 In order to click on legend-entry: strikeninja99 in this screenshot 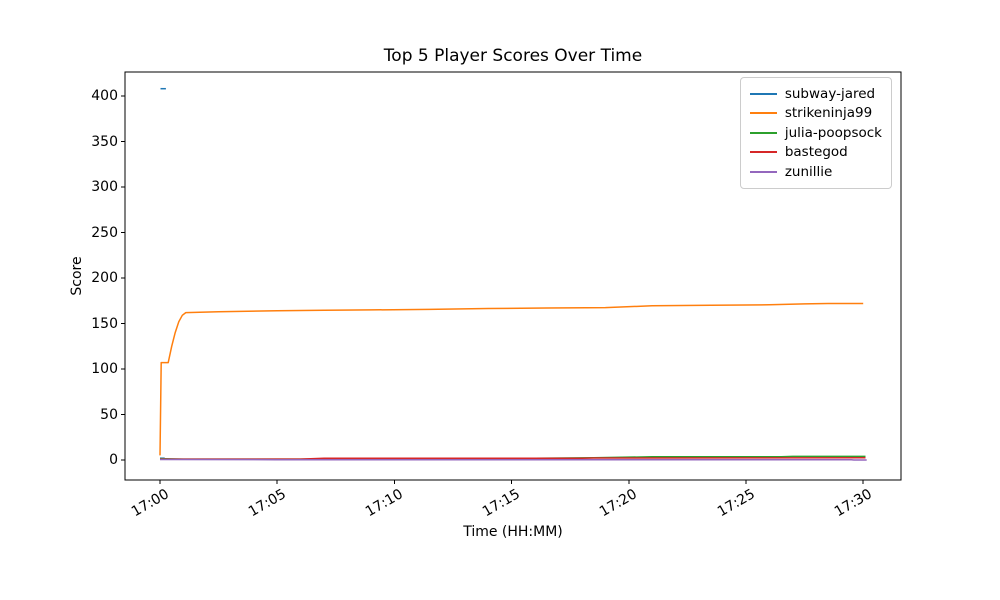, I will do `click(815, 114)`.